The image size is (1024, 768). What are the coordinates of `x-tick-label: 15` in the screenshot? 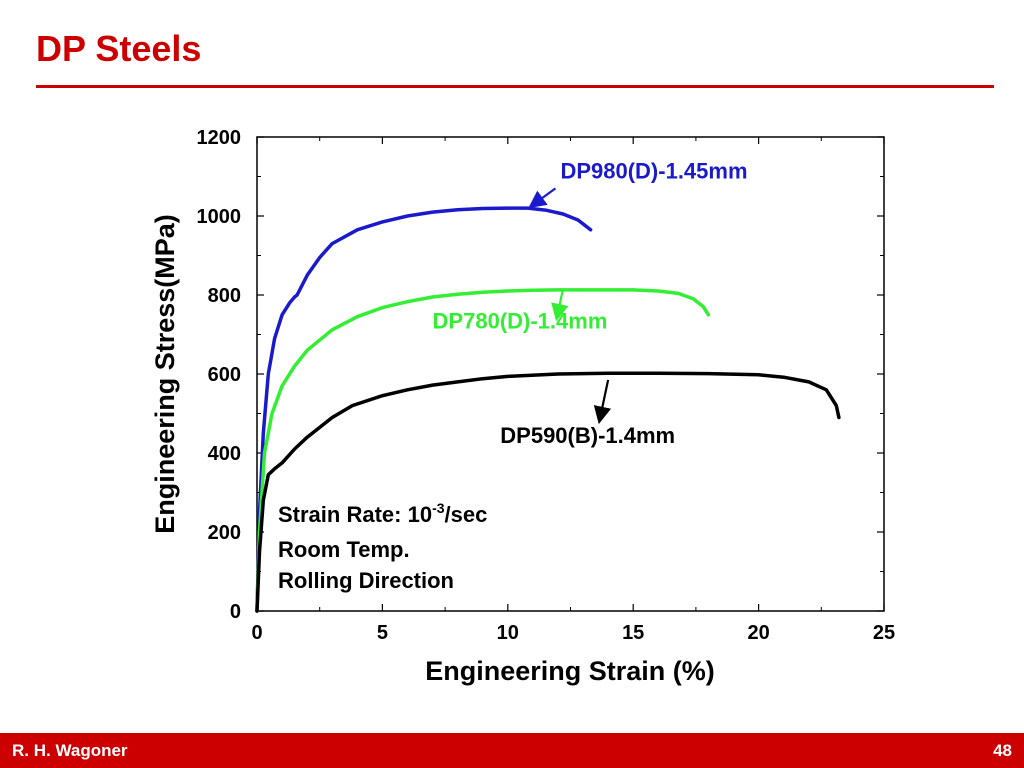 It's located at (633, 633).